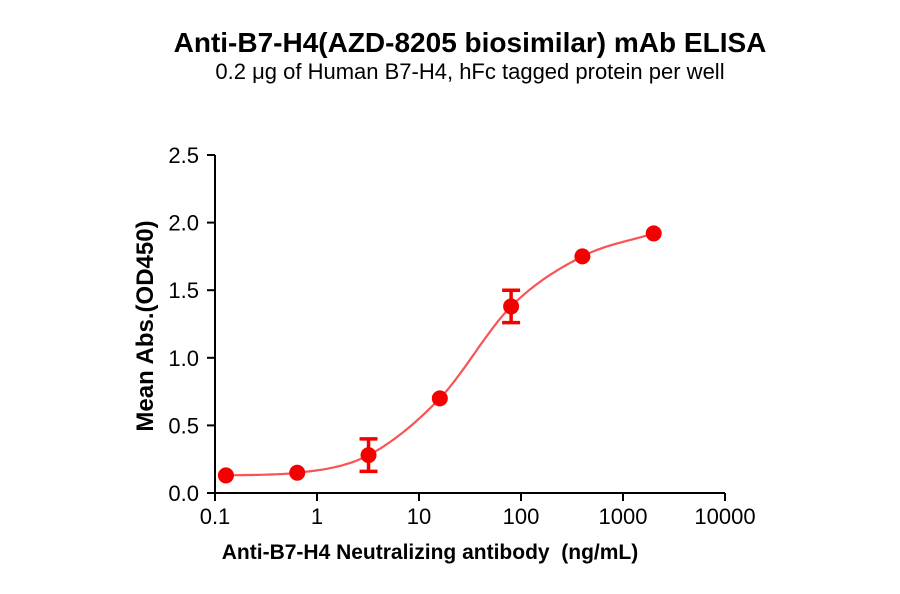 This screenshot has height=594, width=900. Describe the element at coordinates (183, 155) in the screenshot. I see `y-tick-label: 2.5` at that location.